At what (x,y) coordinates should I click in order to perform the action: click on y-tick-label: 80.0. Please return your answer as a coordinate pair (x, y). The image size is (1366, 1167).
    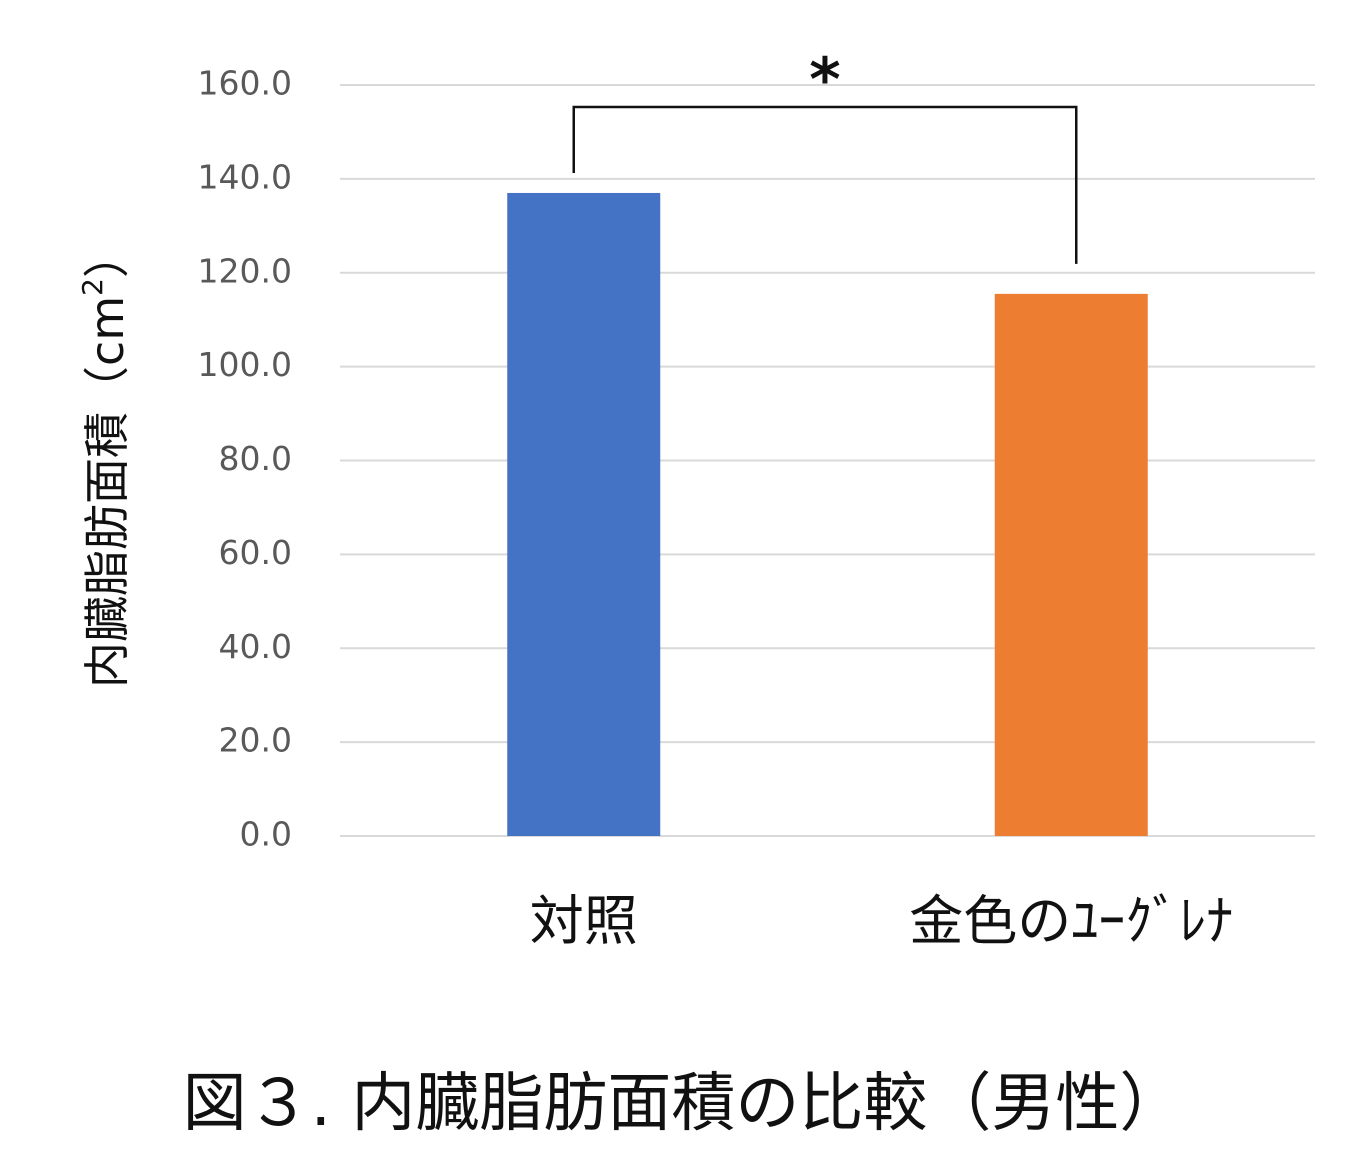
    Looking at the image, I should click on (255, 458).